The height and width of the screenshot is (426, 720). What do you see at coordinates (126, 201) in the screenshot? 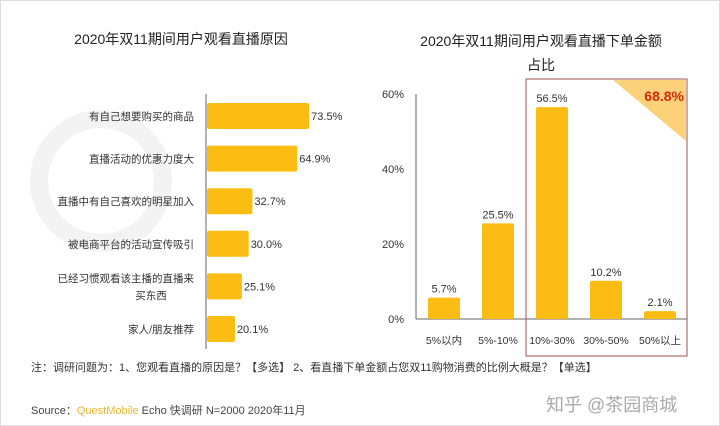
I see `left-category-label: 直播中有自己喜欢的明星加入` at bounding box center [126, 201].